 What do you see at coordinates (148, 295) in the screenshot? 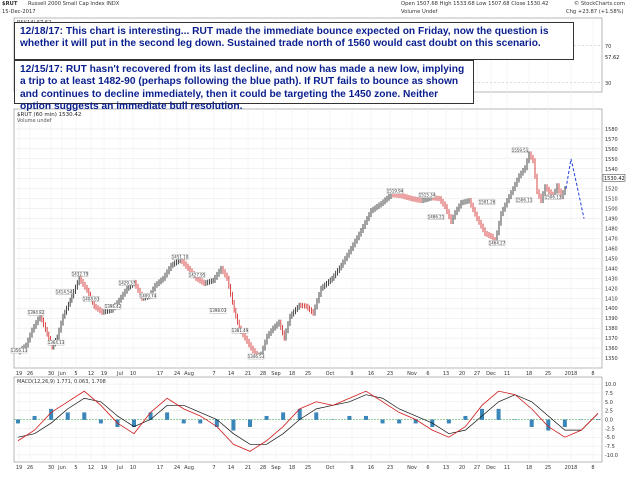
I see `price-label: 1409.74` at bounding box center [148, 295].